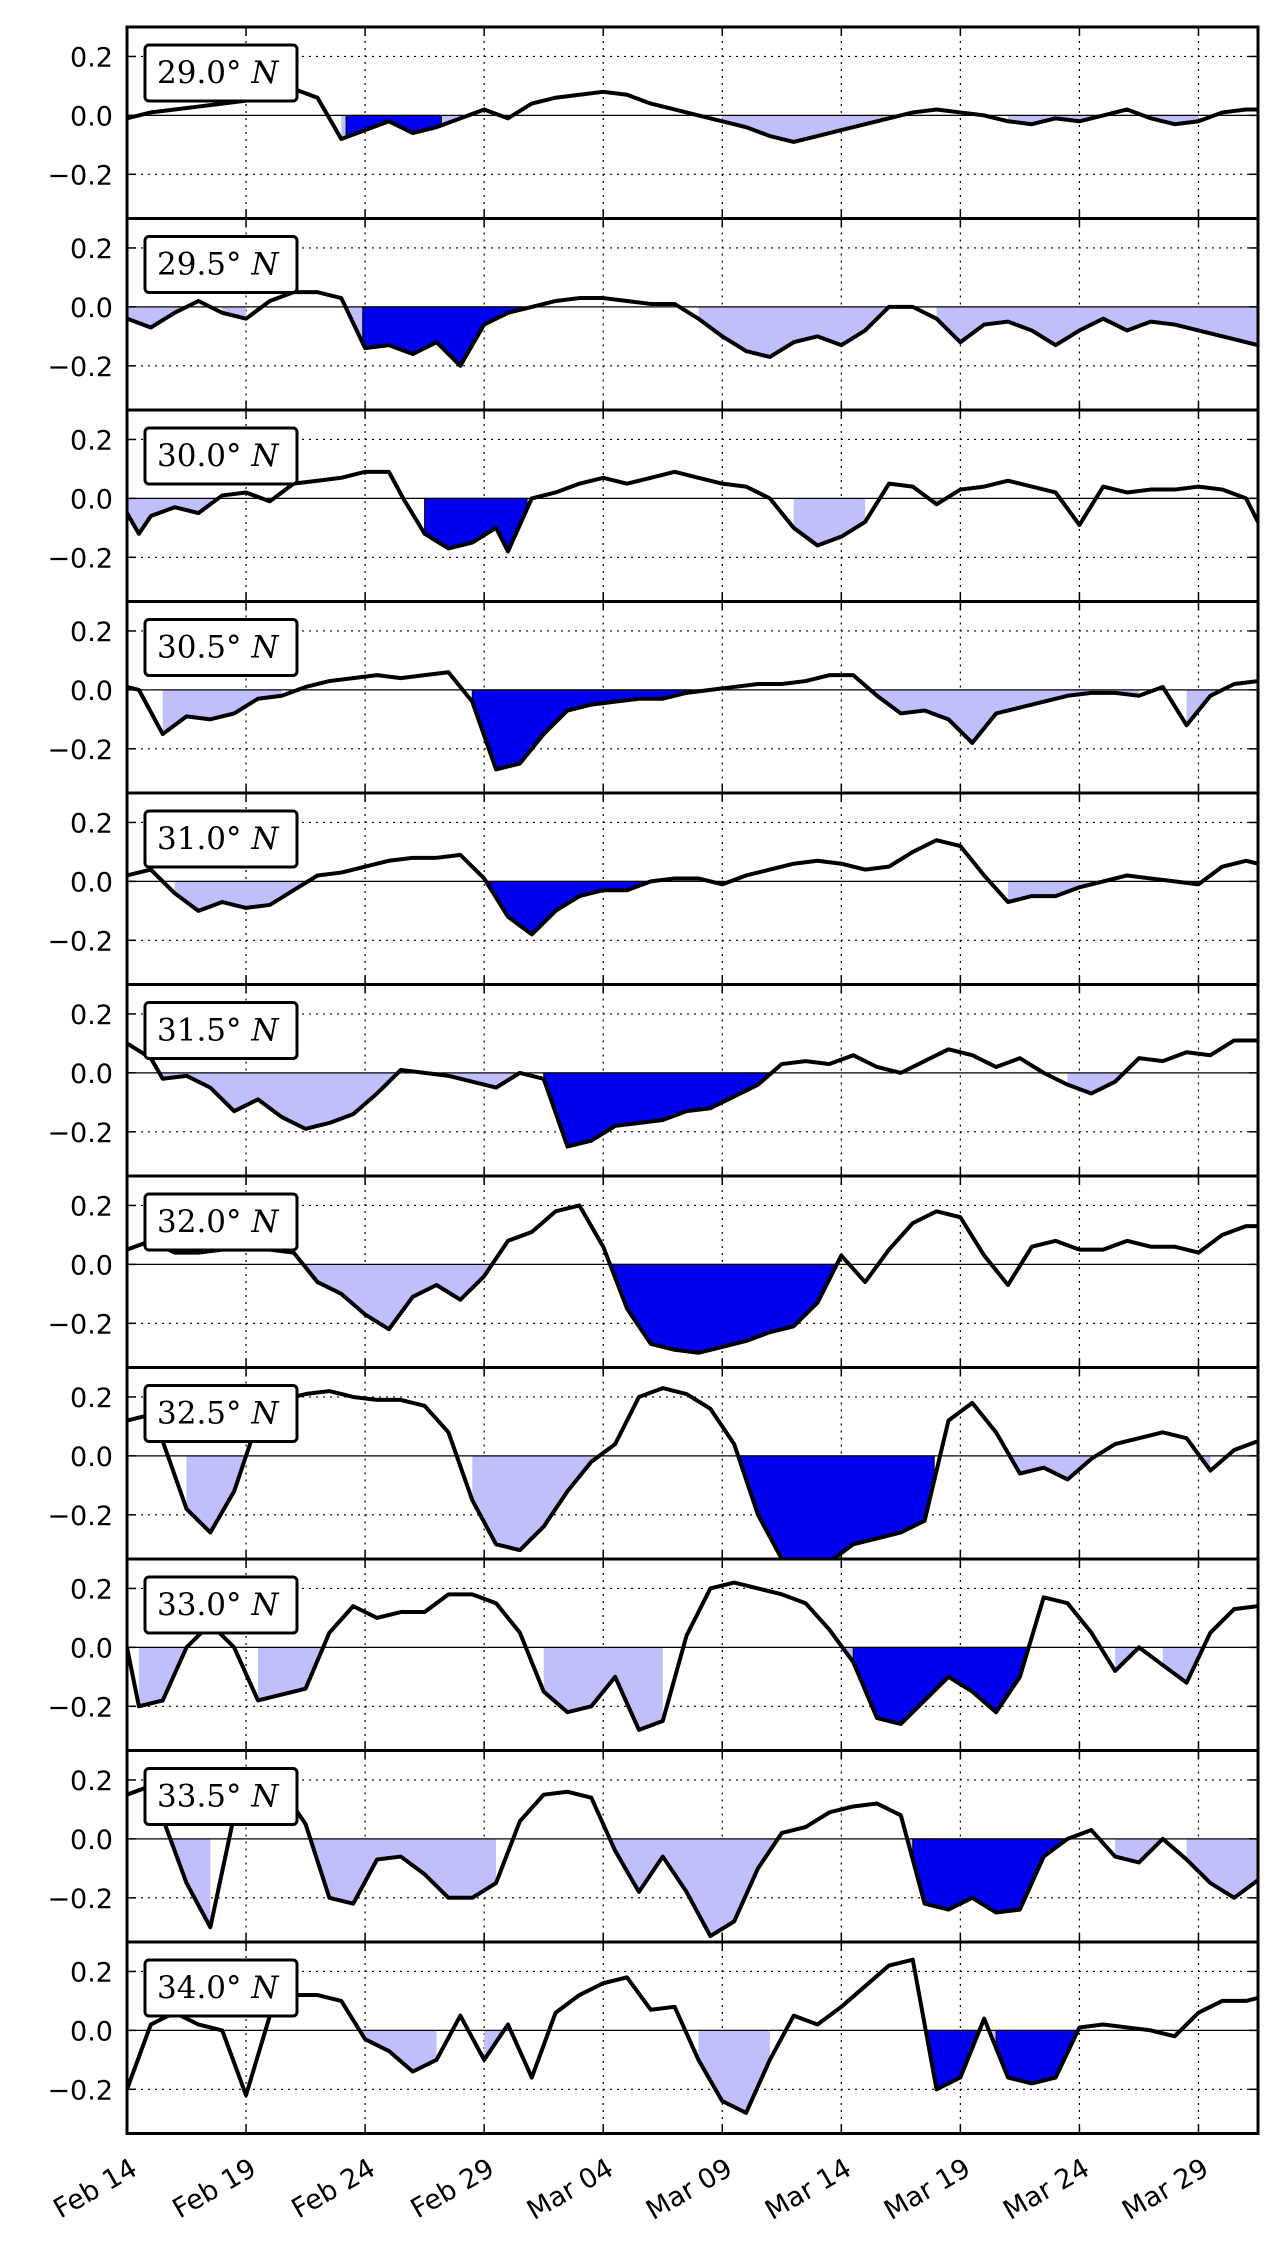  What do you see at coordinates (204, 456) in the screenshot?
I see `latitude-value: 30.0°` at bounding box center [204, 456].